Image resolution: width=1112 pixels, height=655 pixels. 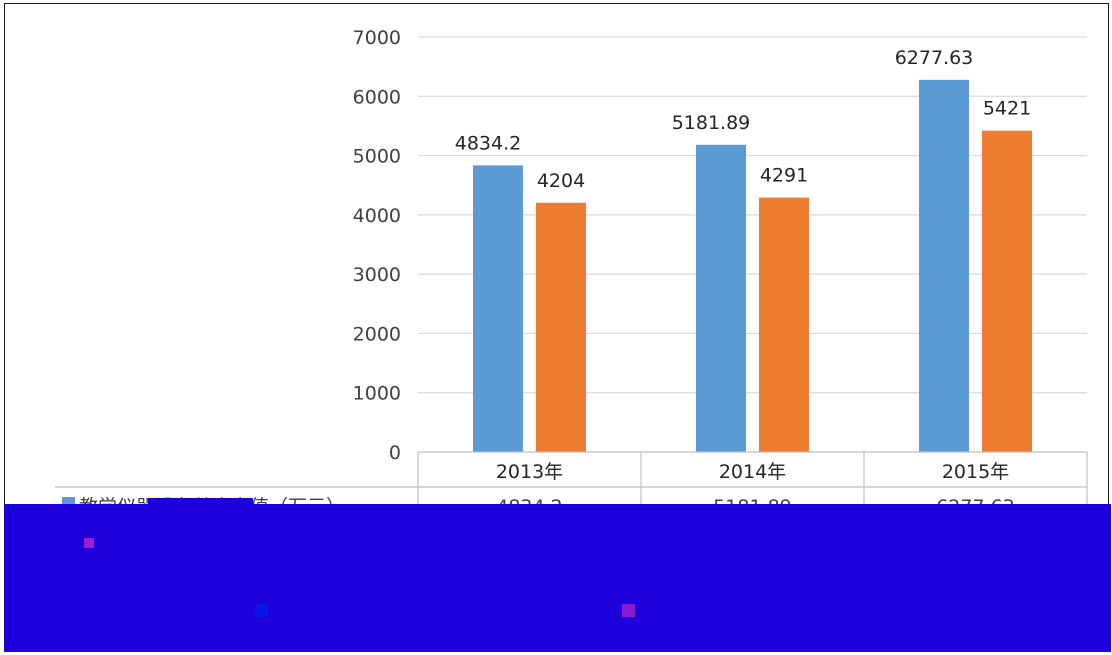 What do you see at coordinates (1007, 109) in the screenshot?
I see `data-label: 5421` at bounding box center [1007, 109].